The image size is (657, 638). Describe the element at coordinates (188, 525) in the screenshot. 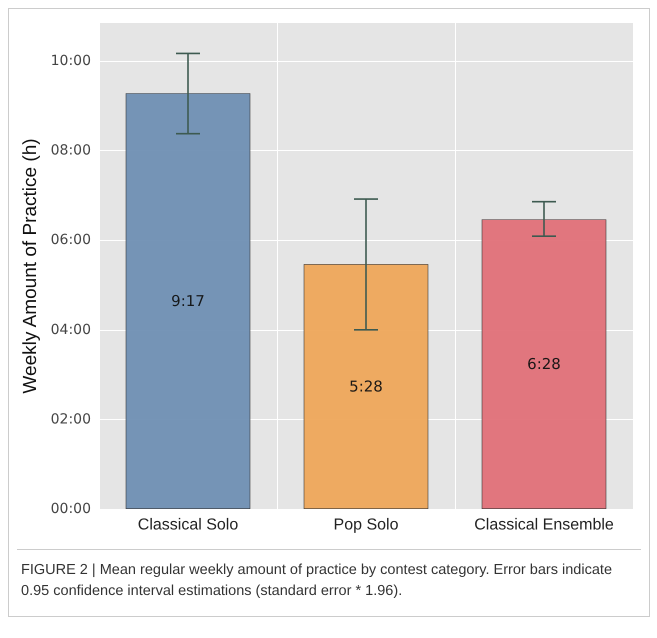

I see `x-tick-label: Classical Solo` at that location.